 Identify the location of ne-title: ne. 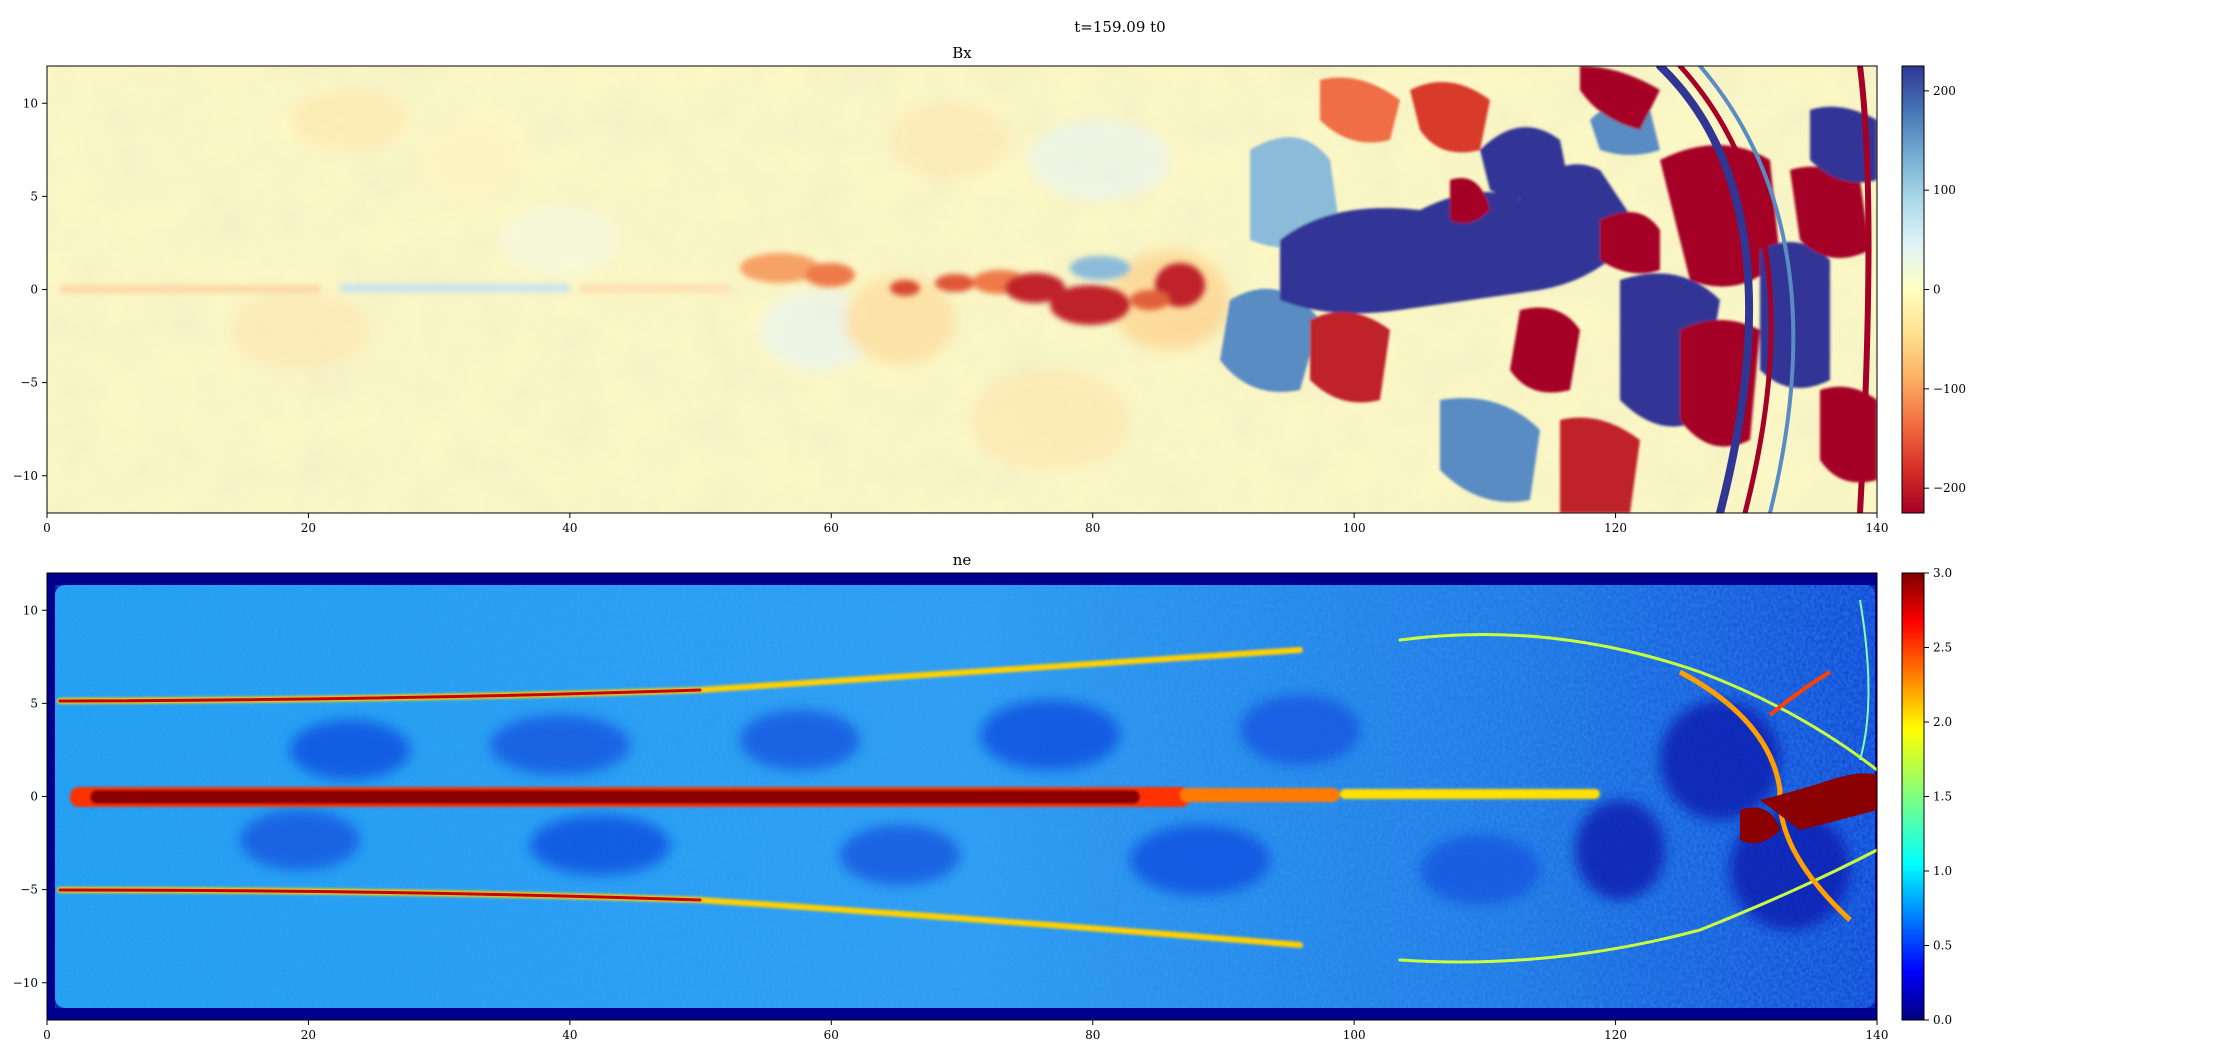
(962, 560).